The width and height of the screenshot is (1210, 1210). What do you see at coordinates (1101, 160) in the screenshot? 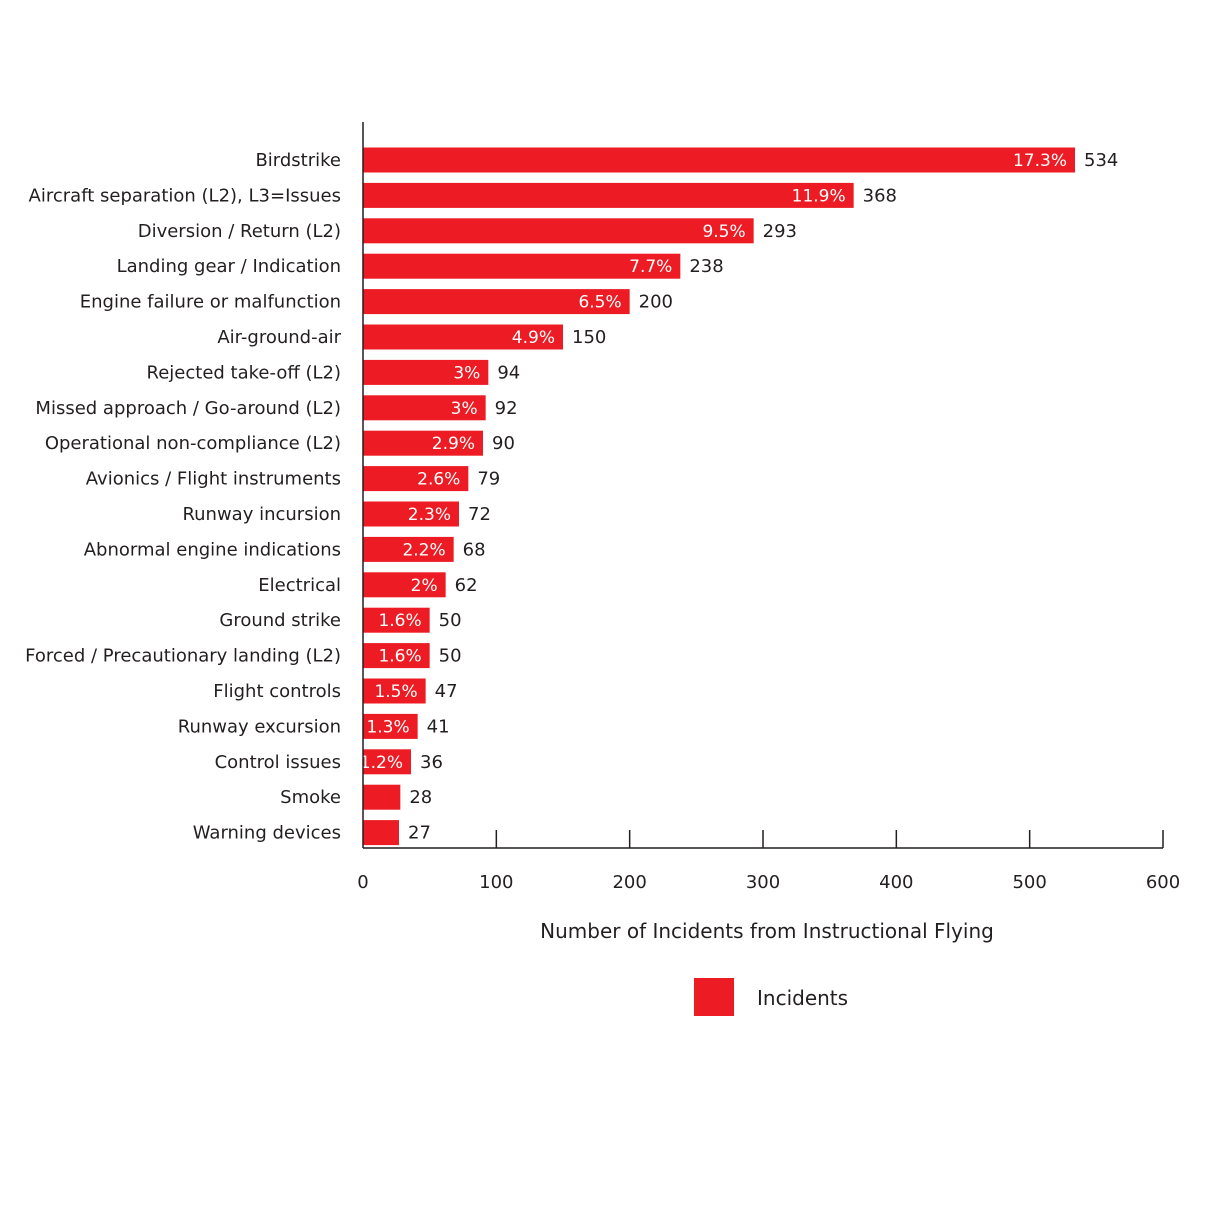
I see `value-label: 534` at bounding box center [1101, 160].